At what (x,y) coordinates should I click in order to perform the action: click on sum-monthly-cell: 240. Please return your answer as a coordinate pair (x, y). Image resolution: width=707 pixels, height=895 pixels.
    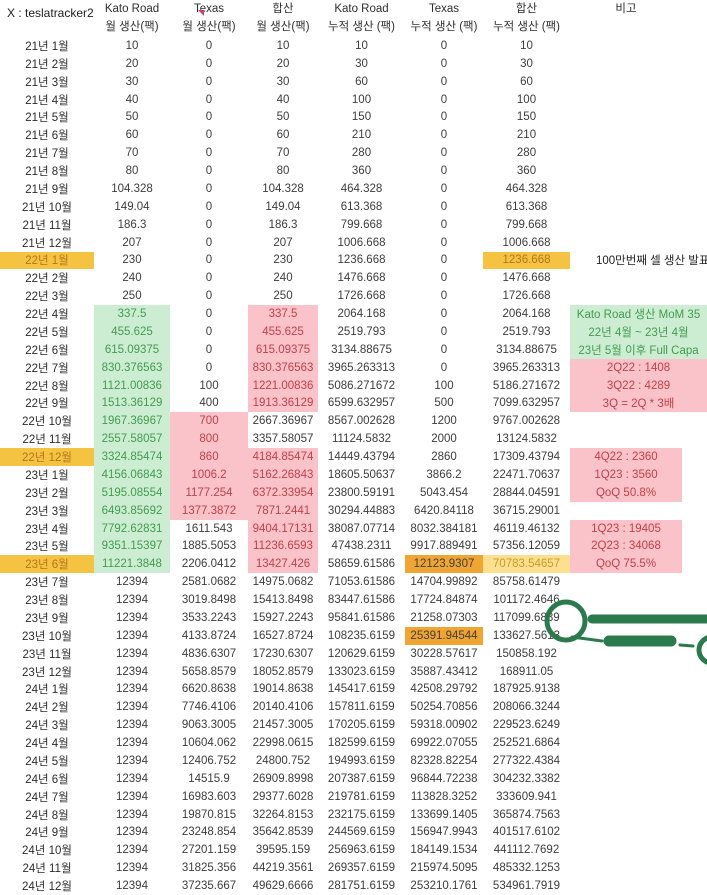
    Looking at the image, I should click on (283, 278).